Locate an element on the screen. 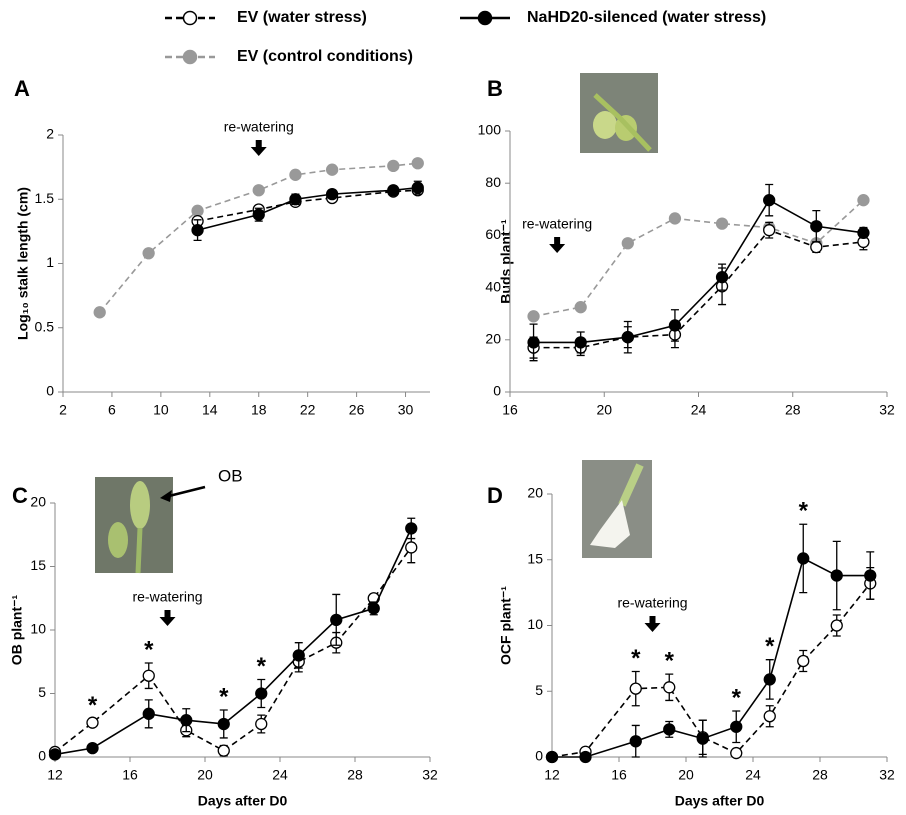 The width and height of the screenshot is (906, 815). ob-pointer is located at coordinates (185, 492).